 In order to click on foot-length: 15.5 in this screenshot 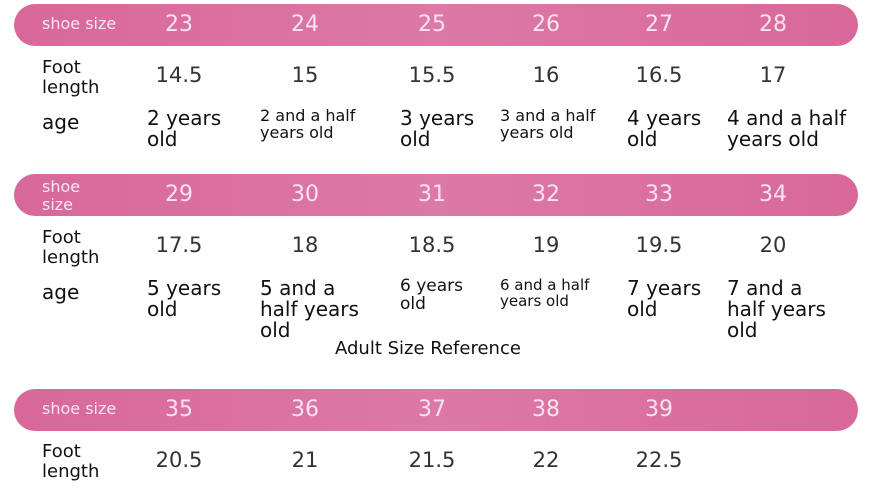, I will do `click(432, 75)`.